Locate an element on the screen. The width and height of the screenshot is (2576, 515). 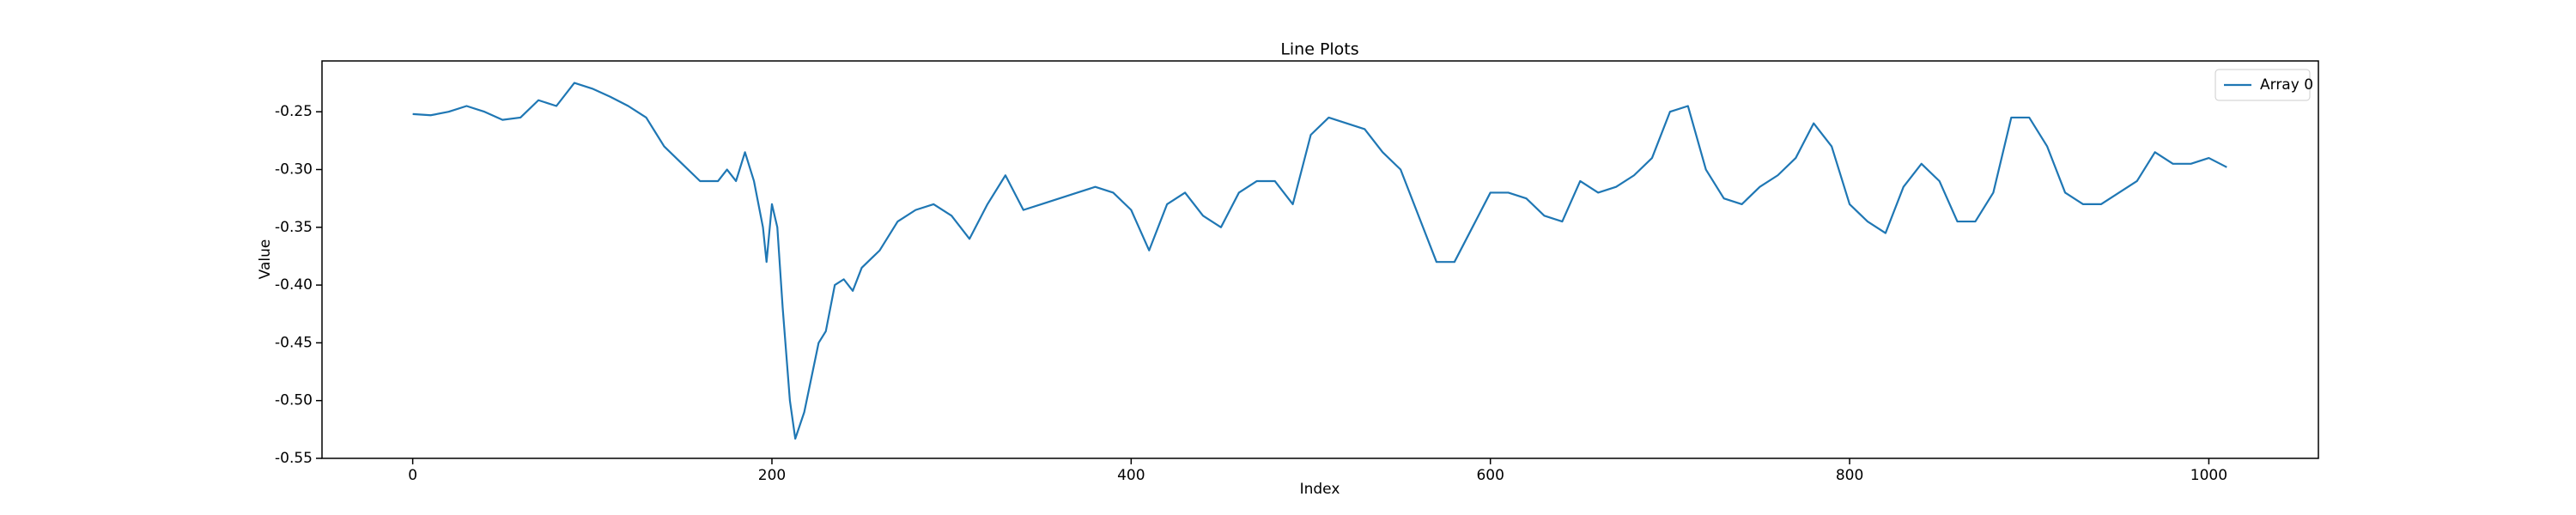
legend-box is located at coordinates (2263, 85).